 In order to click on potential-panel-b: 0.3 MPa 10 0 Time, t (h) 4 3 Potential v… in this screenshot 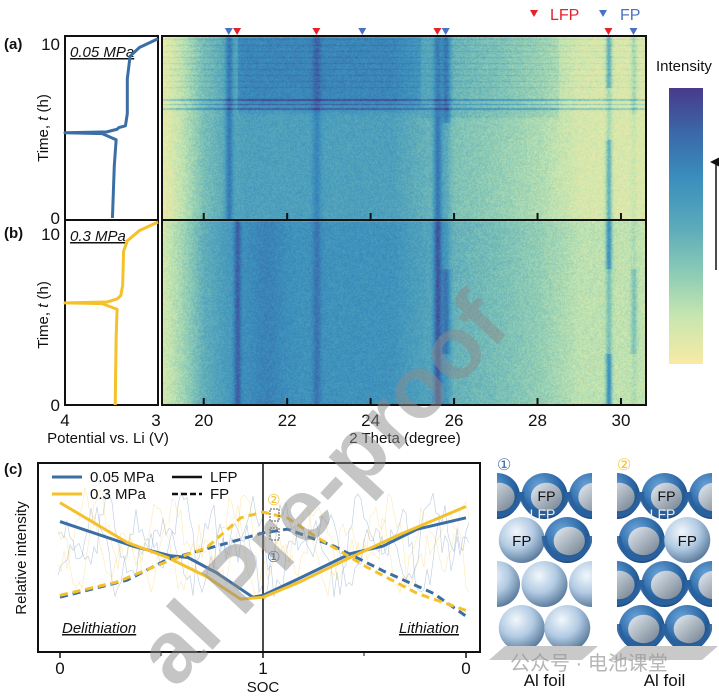, I will do `click(102, 333)`.